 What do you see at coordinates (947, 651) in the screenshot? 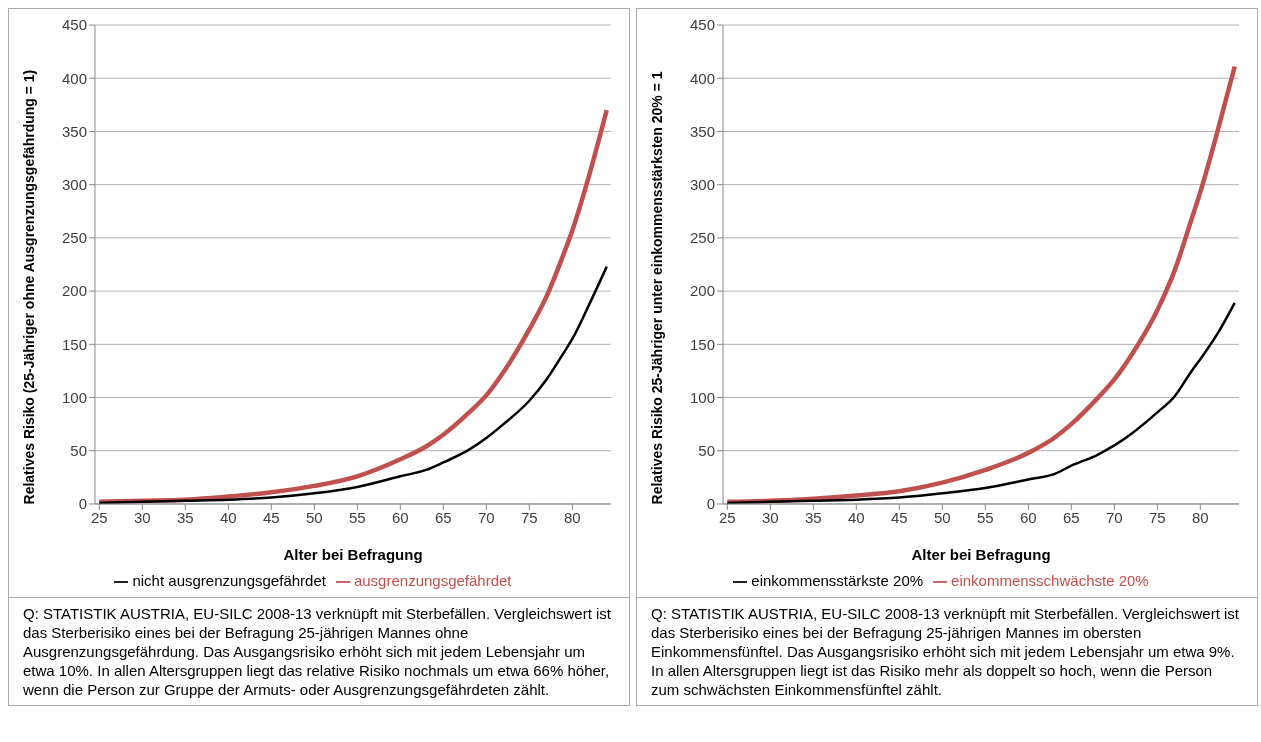
I see `text: Q: STATISTIK AUSTRIA, EU-SILC 2008-13 verknüpft mit Sterbefällen. Vergleichswert ist das Sterberisiko eines bei der Befragung 25-jährigen Mannes im obersten Einkommensfünftel. Das Ausgangsrisiko erhöht sich mit jedem Lebensjahr um etwa 9%. In allen Altersgruppen liegt ist das Risiko mehr als doppelt so hoch, wenn die Person zum schwächsten Einkommensfünftel zählt.` at bounding box center [947, 651].